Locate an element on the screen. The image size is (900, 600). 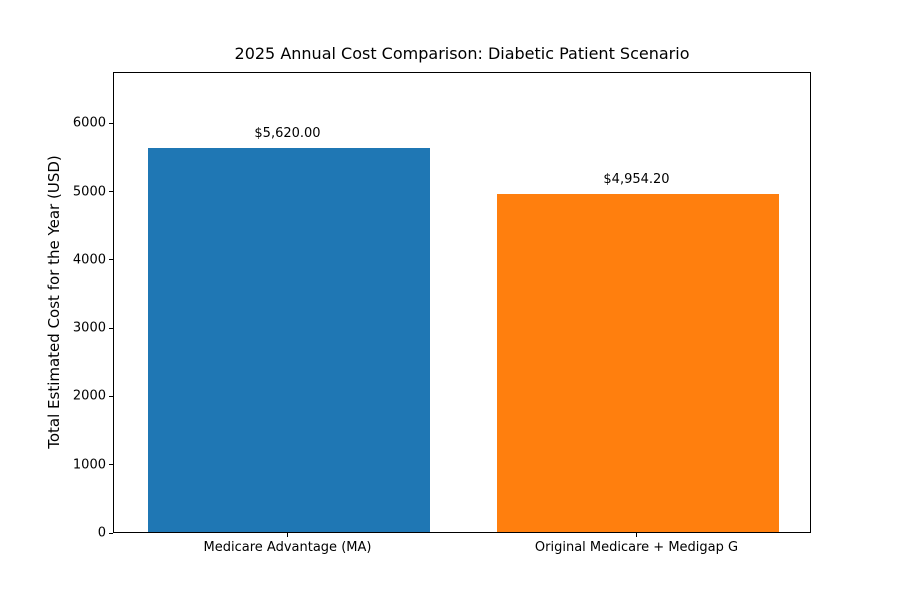
y-tick-label: 5000 is located at coordinates (89, 192).